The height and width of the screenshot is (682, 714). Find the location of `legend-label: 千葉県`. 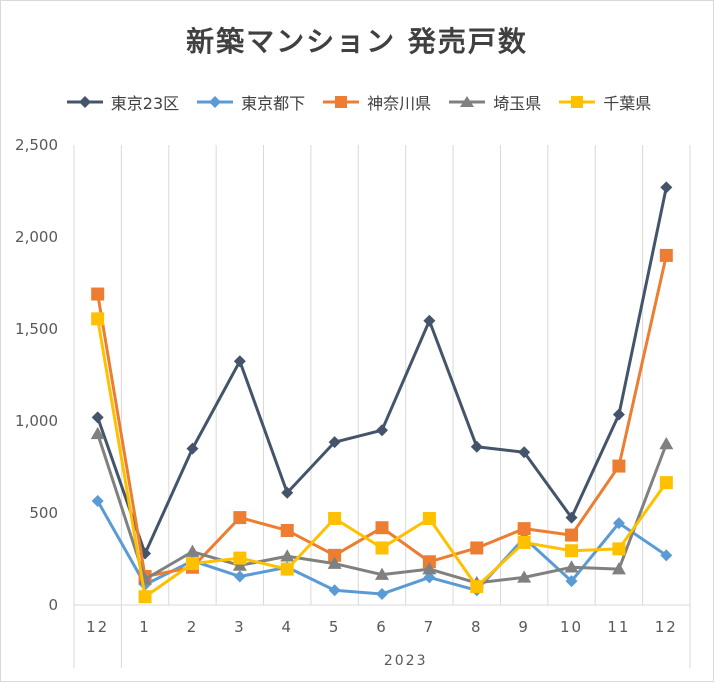

legend-label: 千葉県 is located at coordinates (627, 103).